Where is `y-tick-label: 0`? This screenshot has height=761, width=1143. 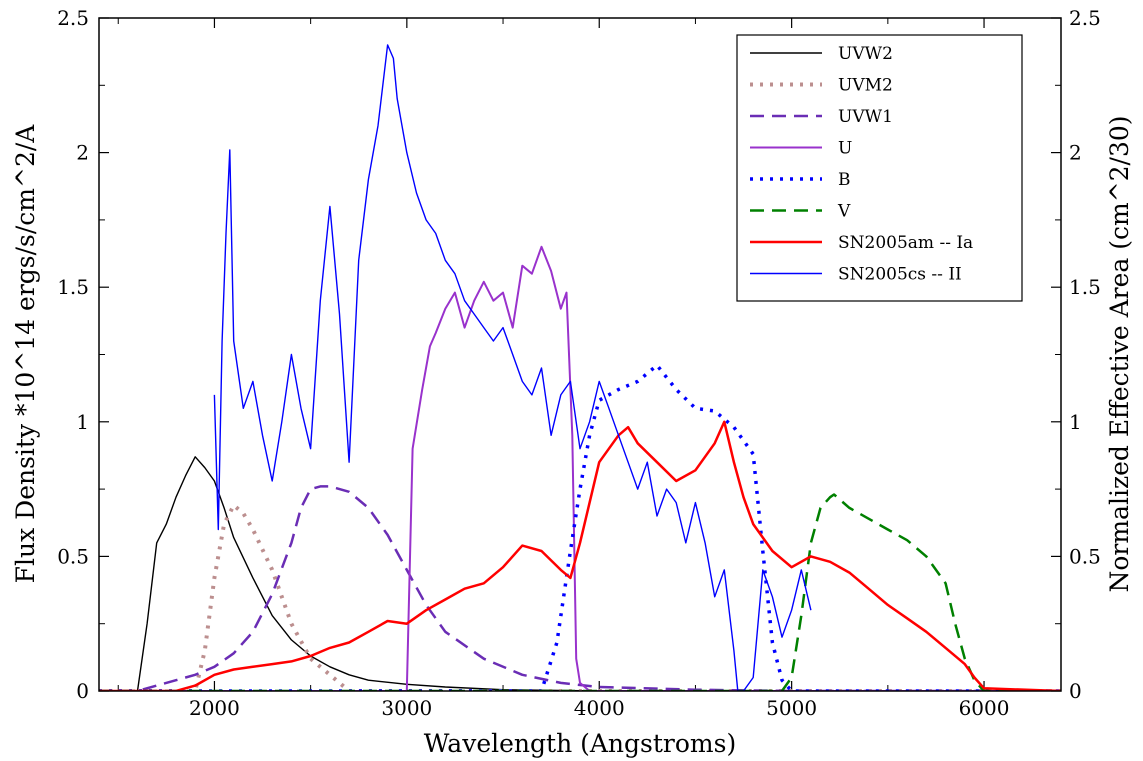 y-tick-label: 0 is located at coordinates (82, 691).